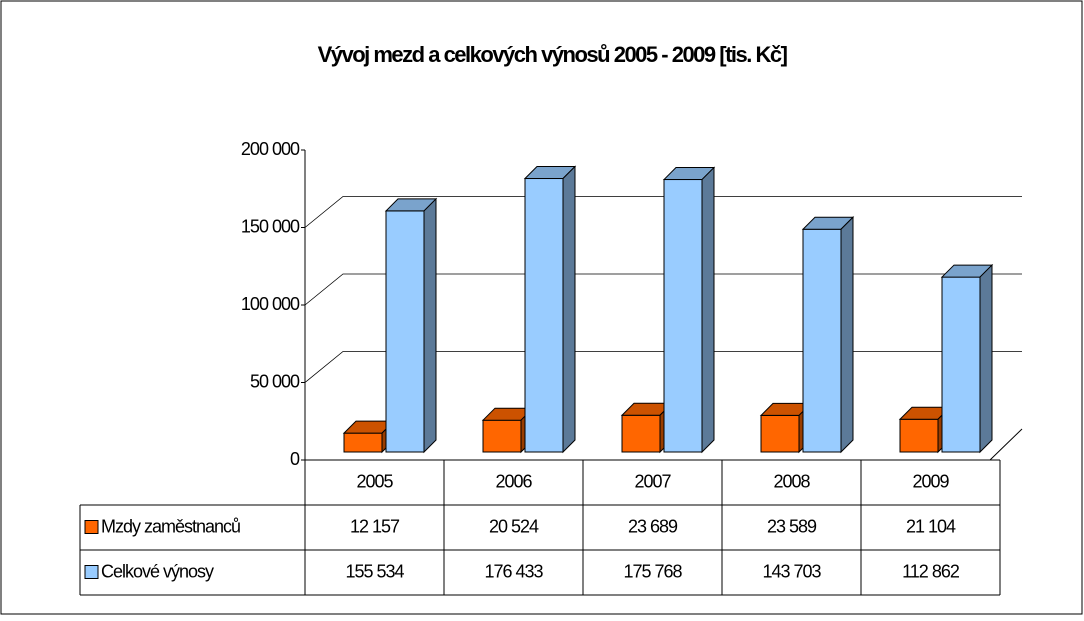 The image size is (1084, 621). What do you see at coordinates (270, 226) in the screenshot?
I see `y-tick-label: 150 000` at bounding box center [270, 226].